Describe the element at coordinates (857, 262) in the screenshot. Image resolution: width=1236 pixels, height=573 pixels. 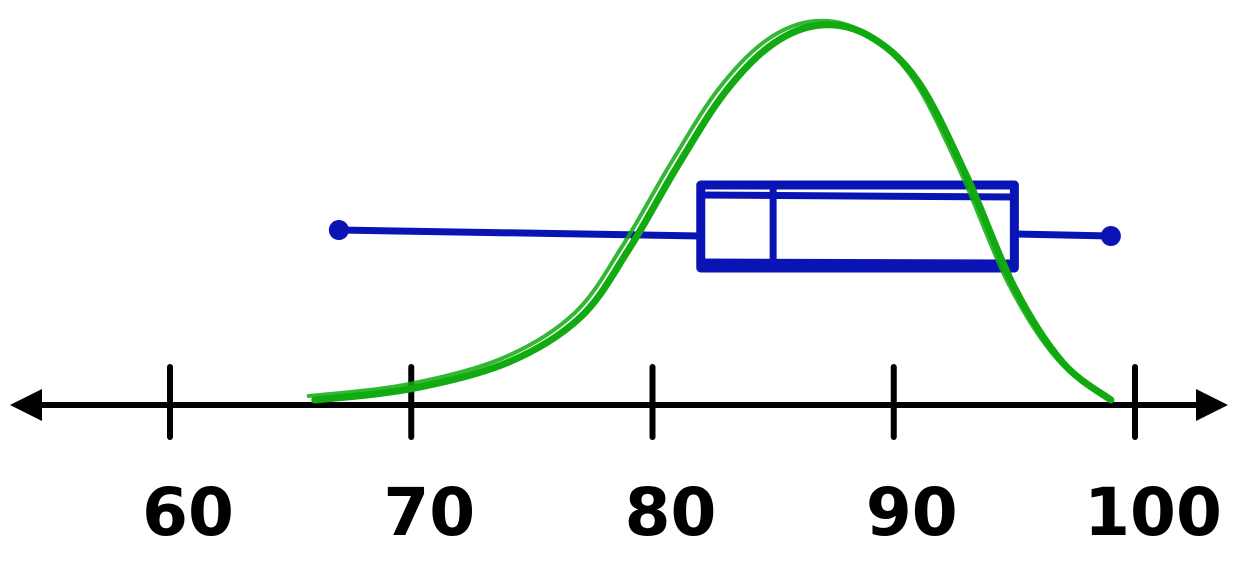
I see `box-bottom-inner-stroke` at that location.